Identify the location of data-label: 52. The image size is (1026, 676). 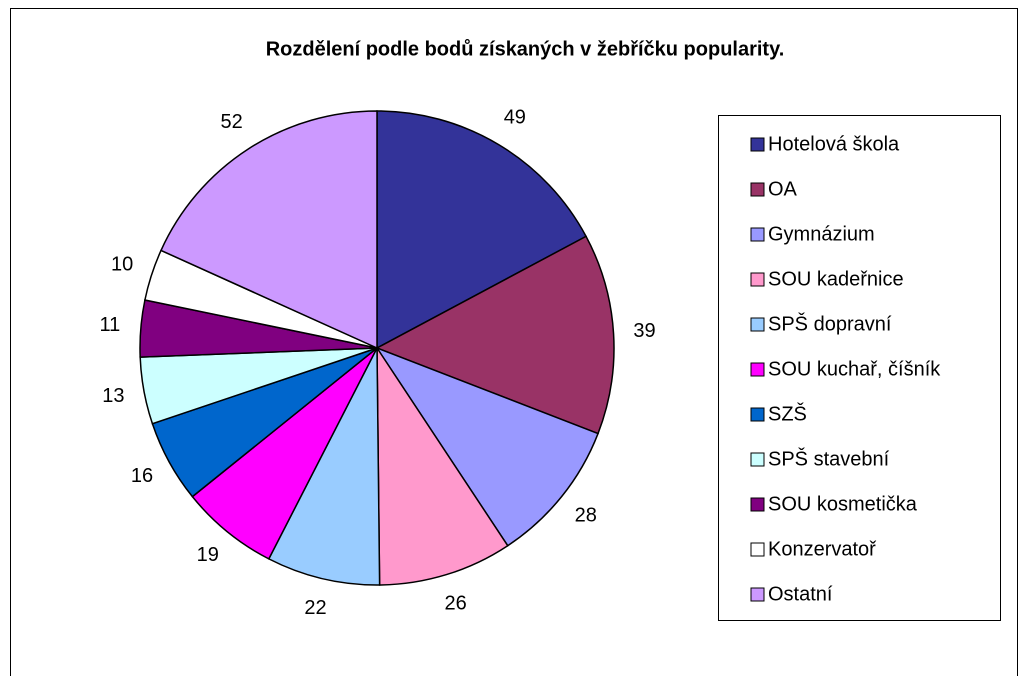
(232, 122).